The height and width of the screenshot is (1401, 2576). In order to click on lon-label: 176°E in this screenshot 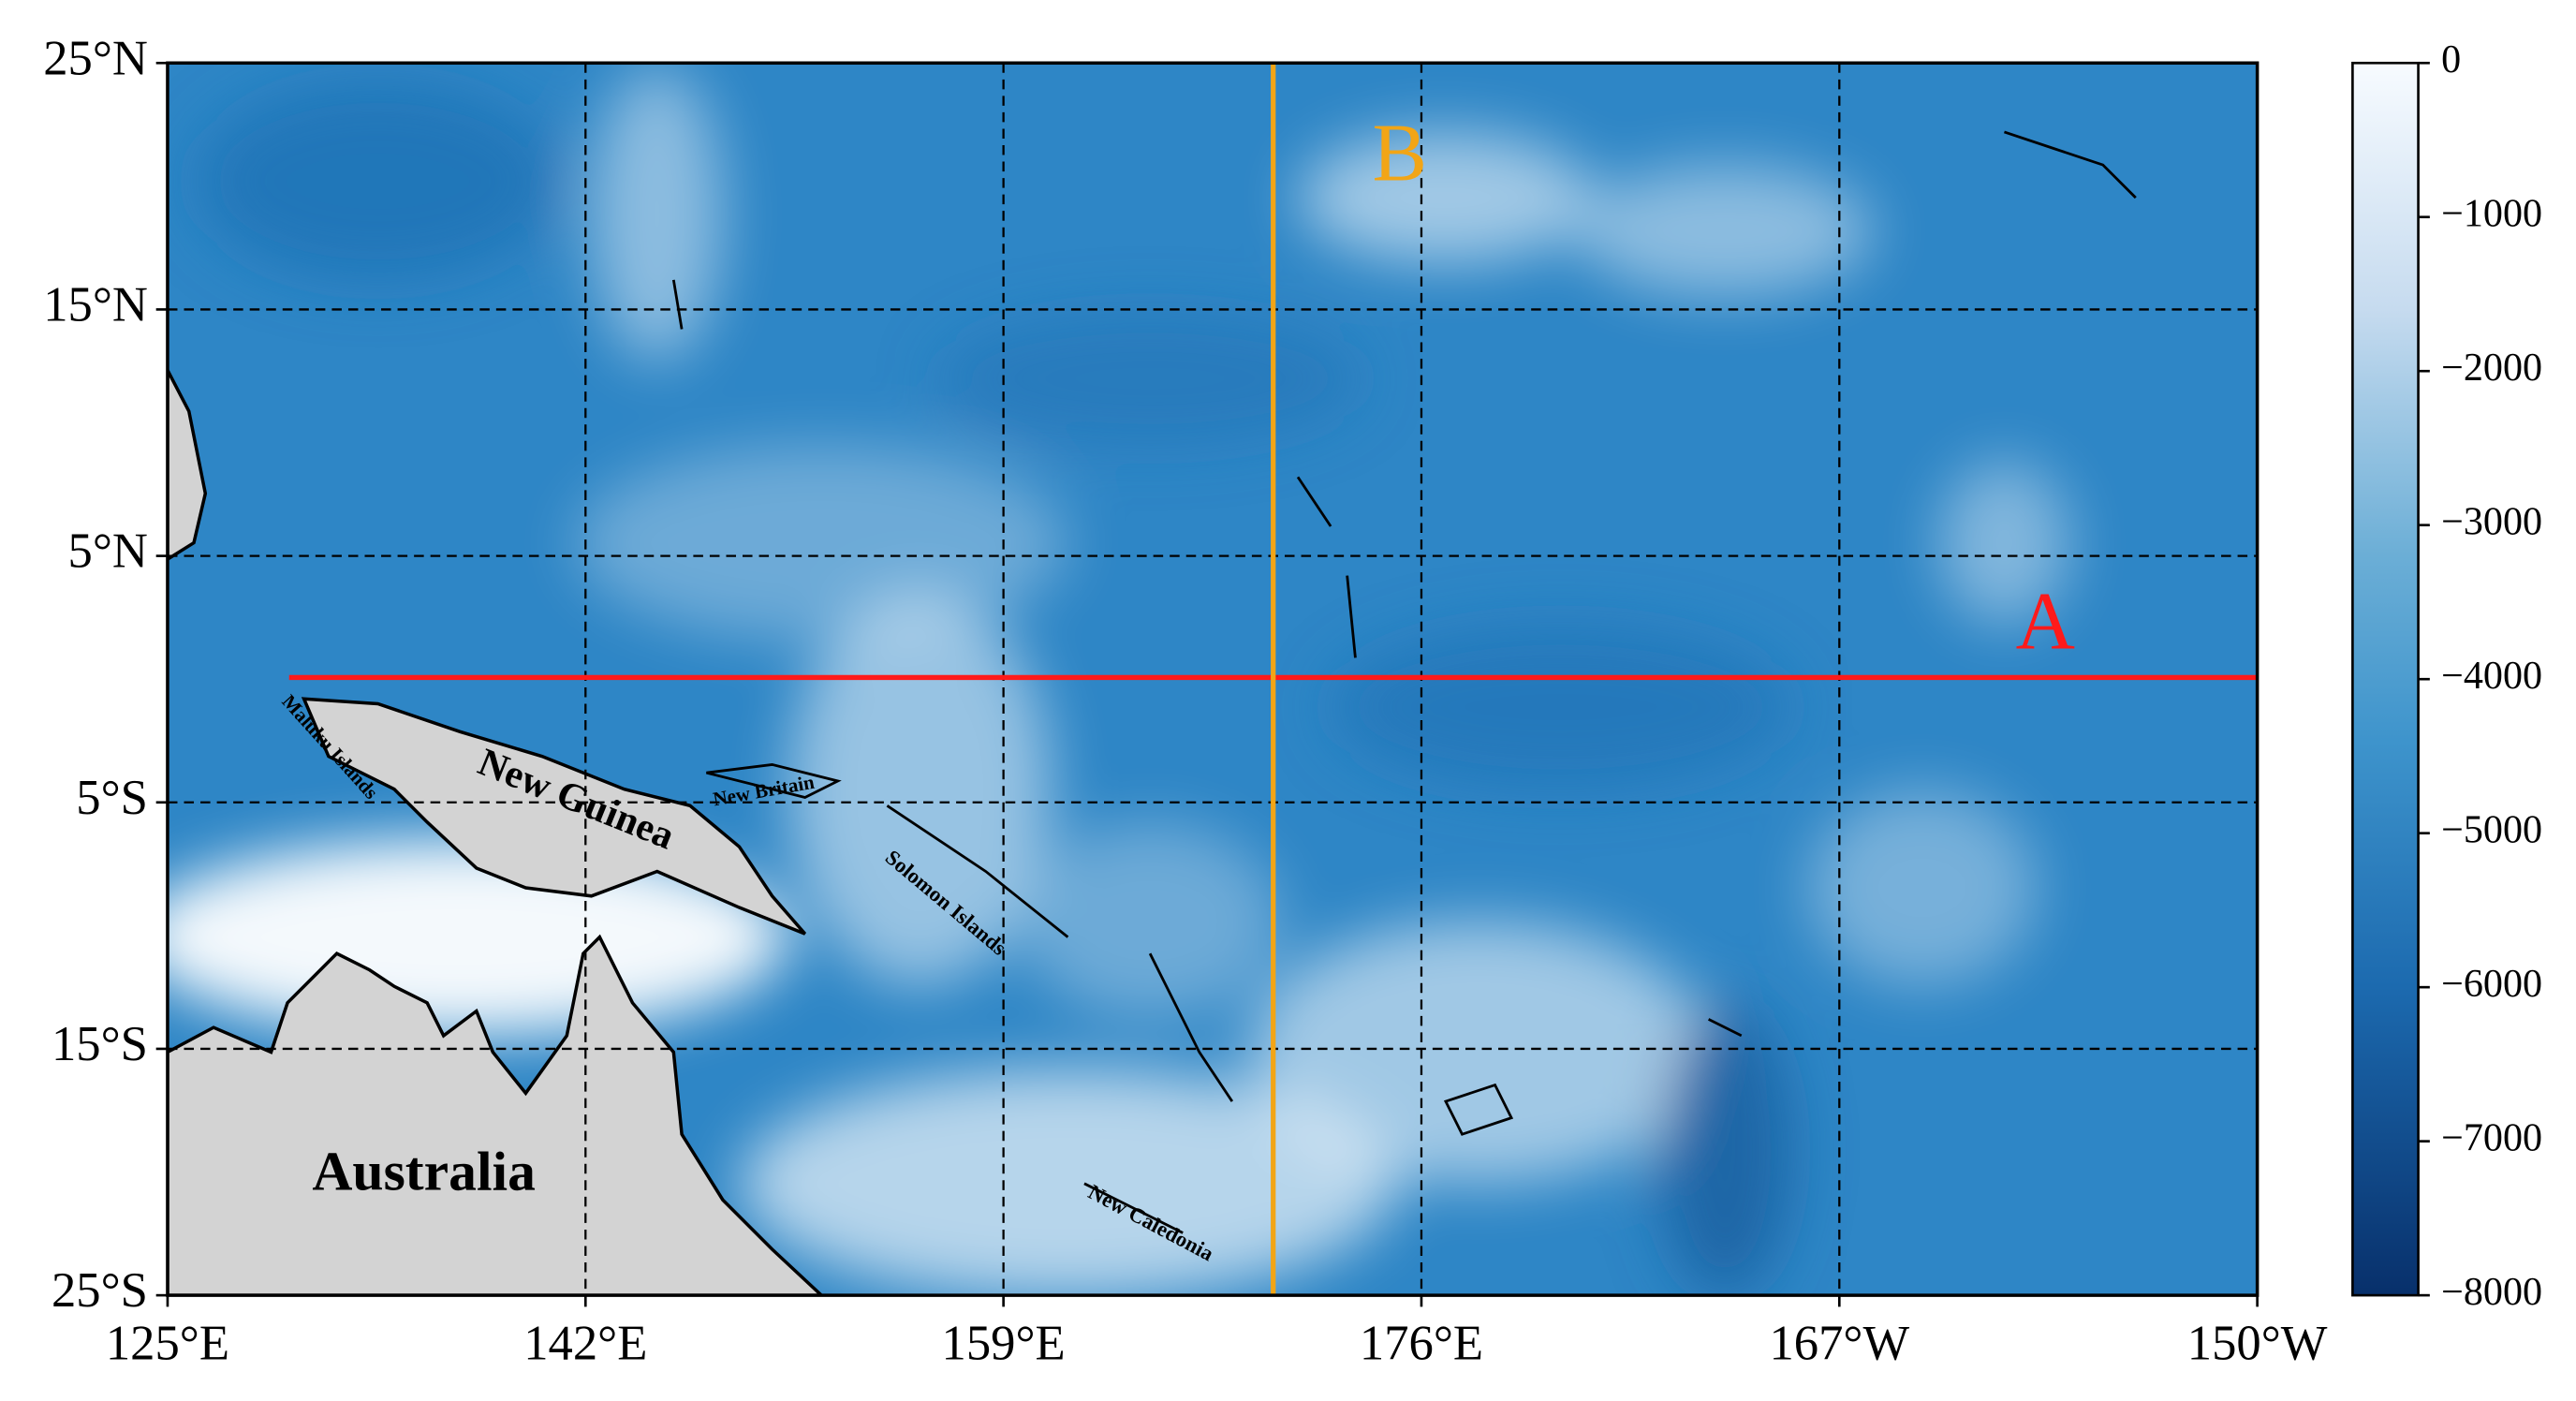, I will do `click(1421, 1343)`.